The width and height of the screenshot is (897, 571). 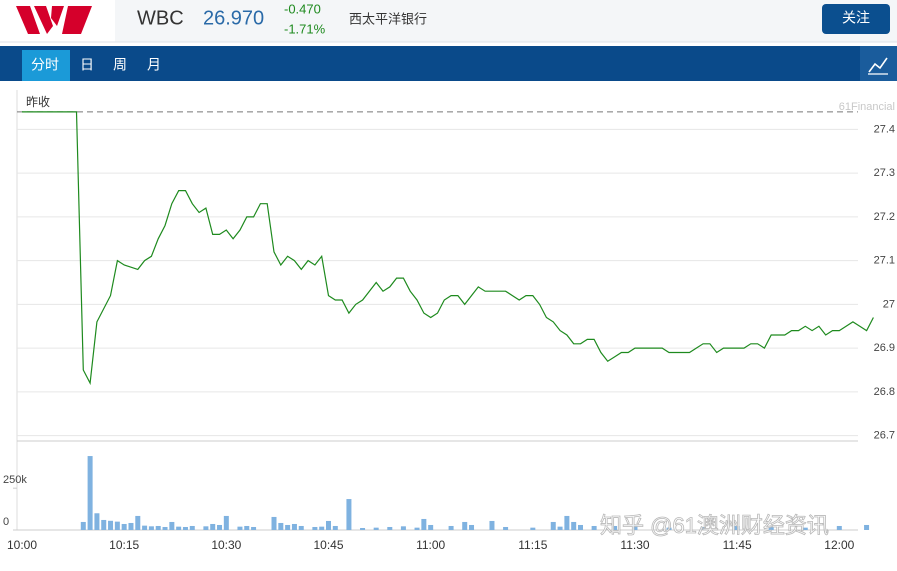 I want to click on y-tick-label: 27.3, so click(x=884, y=173).